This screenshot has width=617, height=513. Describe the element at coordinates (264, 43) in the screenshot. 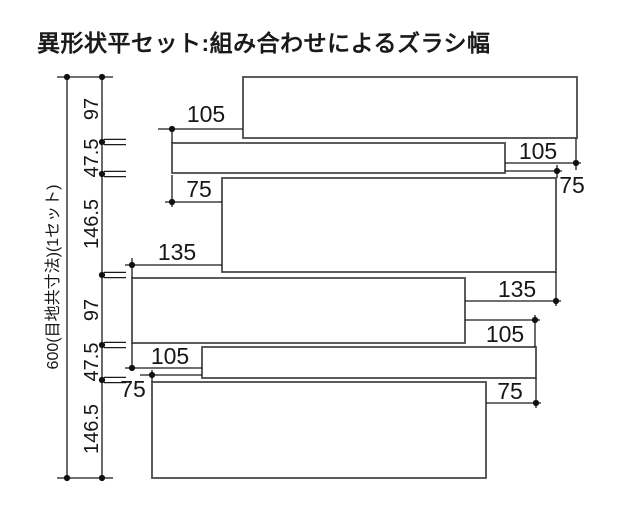

I see `diagram-title: 異形状平セット:組み合わせによるズラシ幅` at that location.